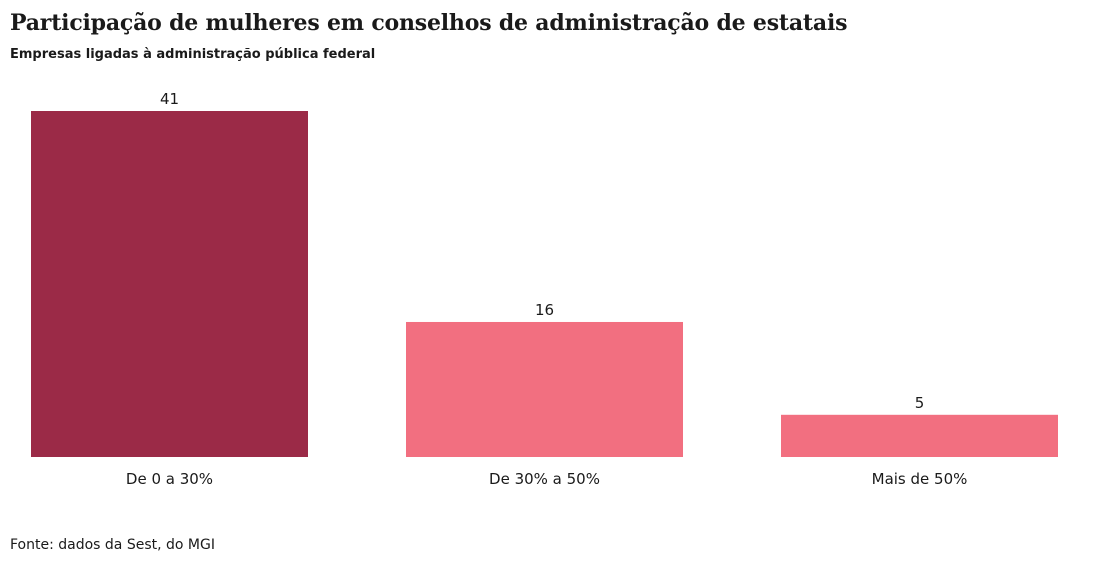 This screenshot has height=587, width=1100. Describe the element at coordinates (920, 403) in the screenshot. I see `bar-value-label-3: 5` at that location.